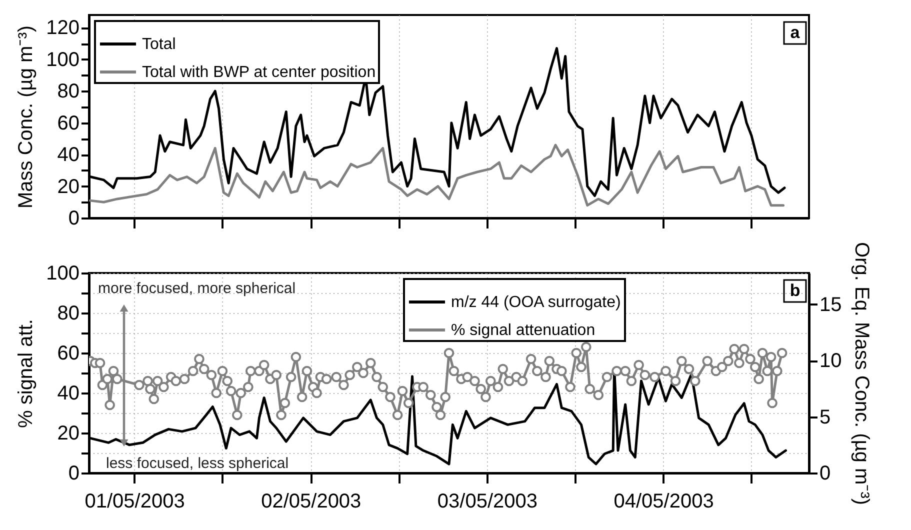 This screenshot has height=530, width=911. Describe the element at coordinates (831, 305) in the screenshot. I see `y2-tick-label: 15` at that location.